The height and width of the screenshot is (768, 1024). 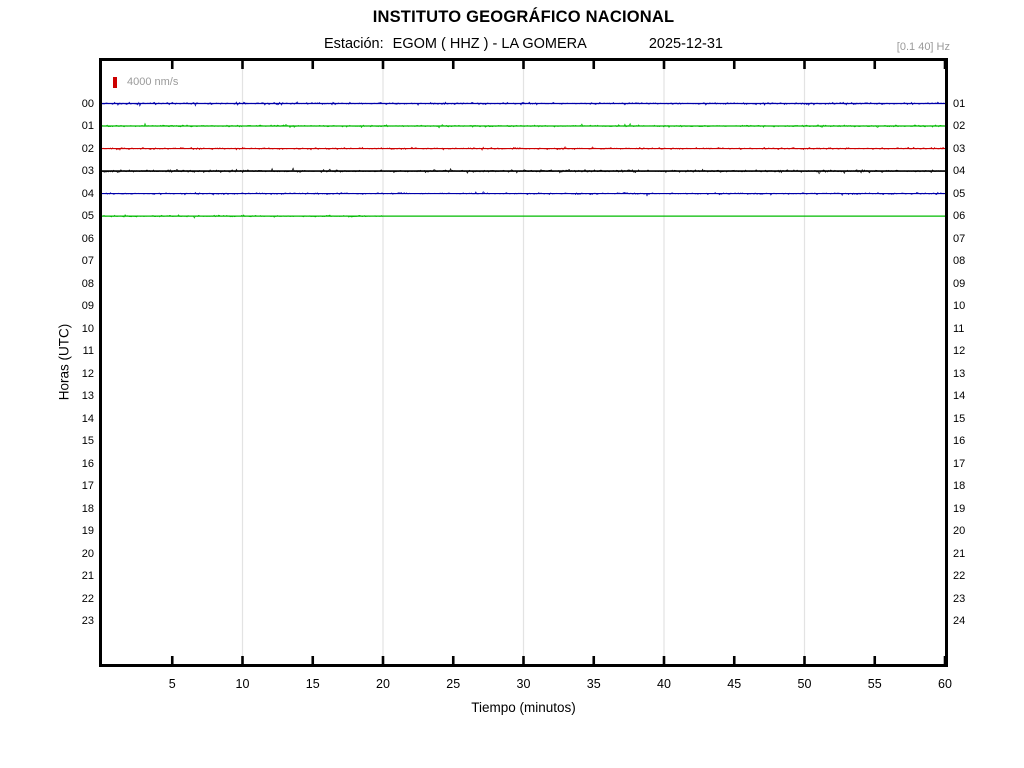 What do you see at coordinates (383, 684) in the screenshot?
I see `x-tick-label-20: 20` at bounding box center [383, 684].